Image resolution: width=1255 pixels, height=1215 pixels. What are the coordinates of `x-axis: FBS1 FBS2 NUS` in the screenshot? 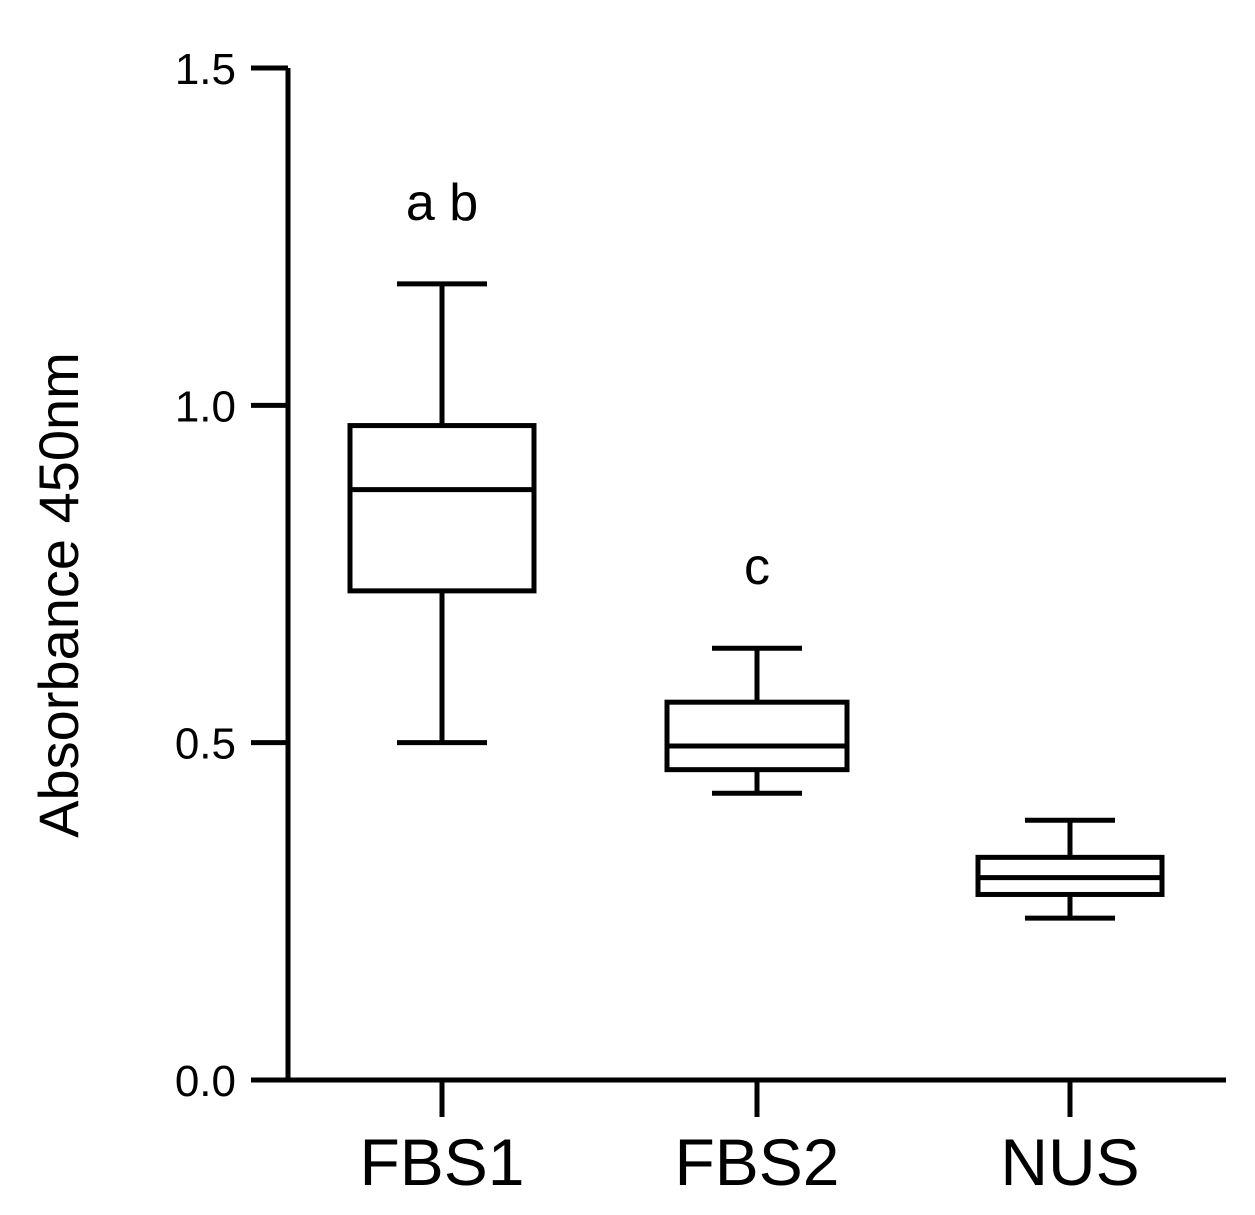 It's located at (757, 1138).